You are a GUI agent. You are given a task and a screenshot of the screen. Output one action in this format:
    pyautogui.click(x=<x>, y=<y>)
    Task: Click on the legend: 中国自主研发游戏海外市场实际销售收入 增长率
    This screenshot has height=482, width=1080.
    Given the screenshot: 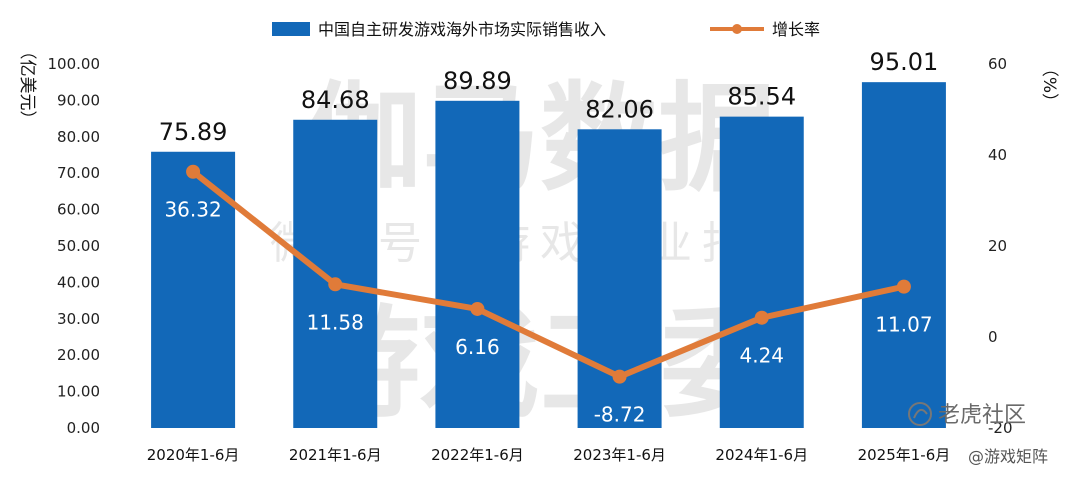 What is the action you would take?
    pyautogui.click(x=546, y=29)
    